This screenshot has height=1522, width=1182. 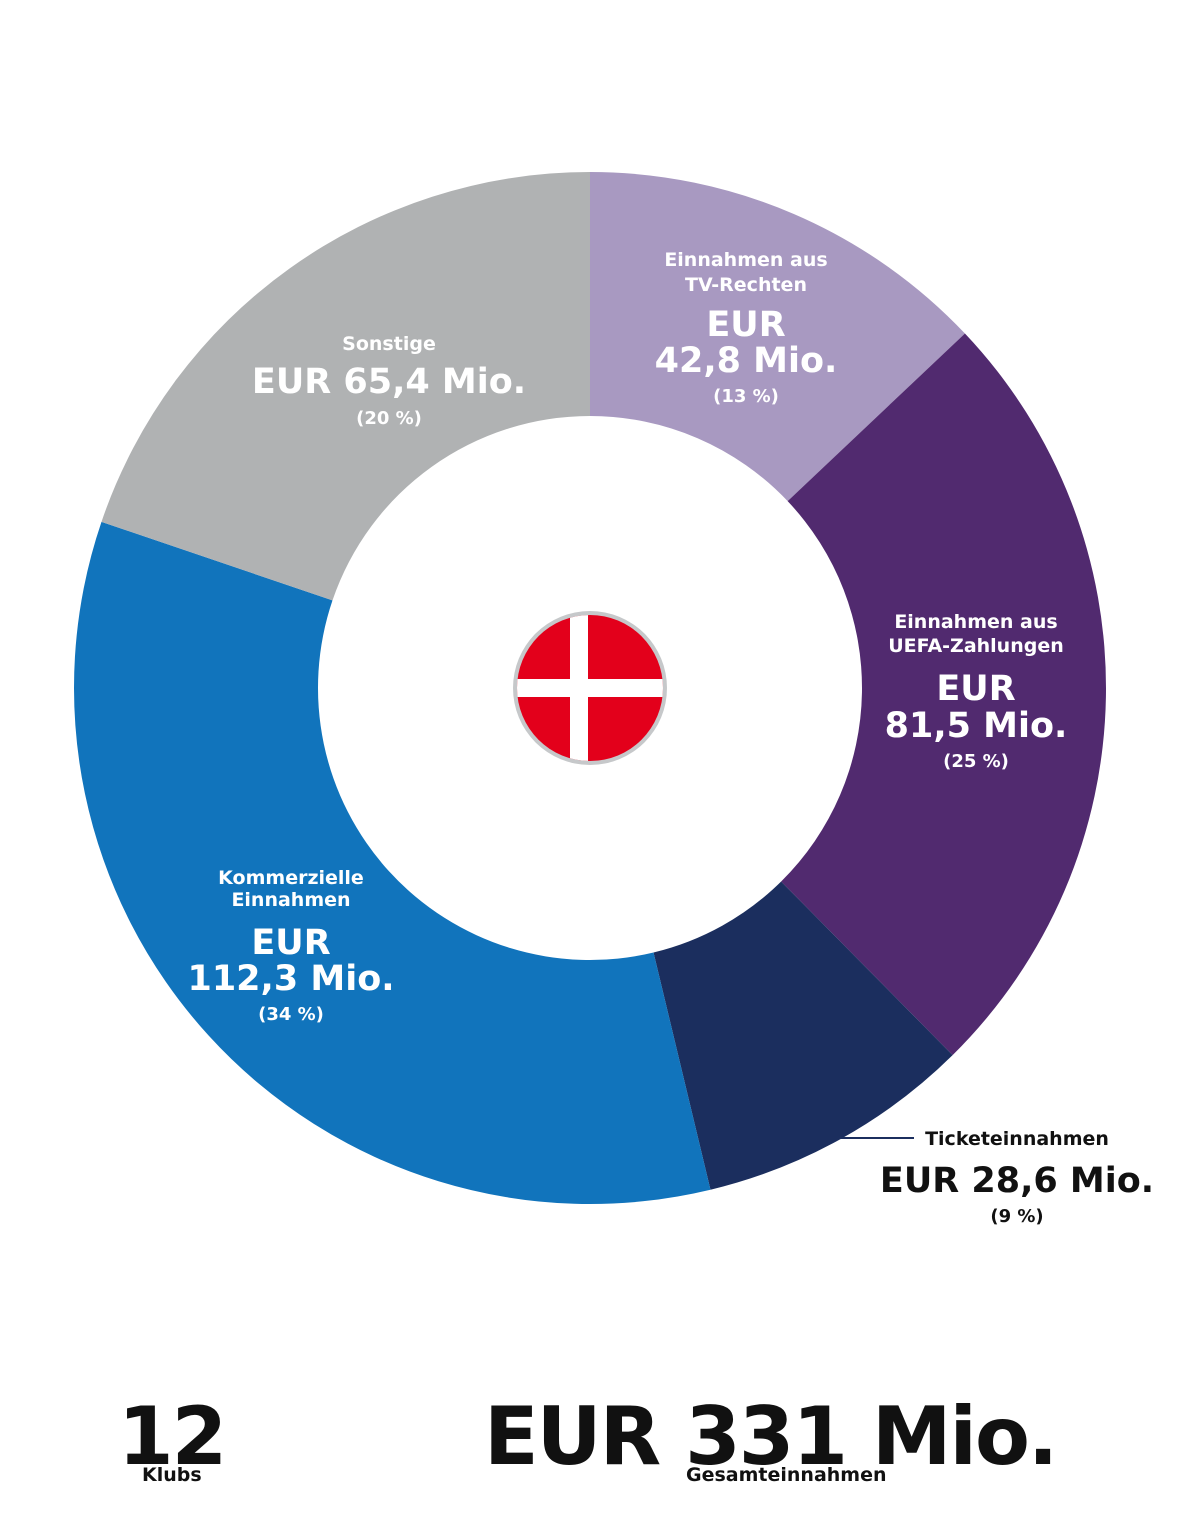 I want to click on slice-label-commercial: Kommerzielle, so click(x=291, y=878).